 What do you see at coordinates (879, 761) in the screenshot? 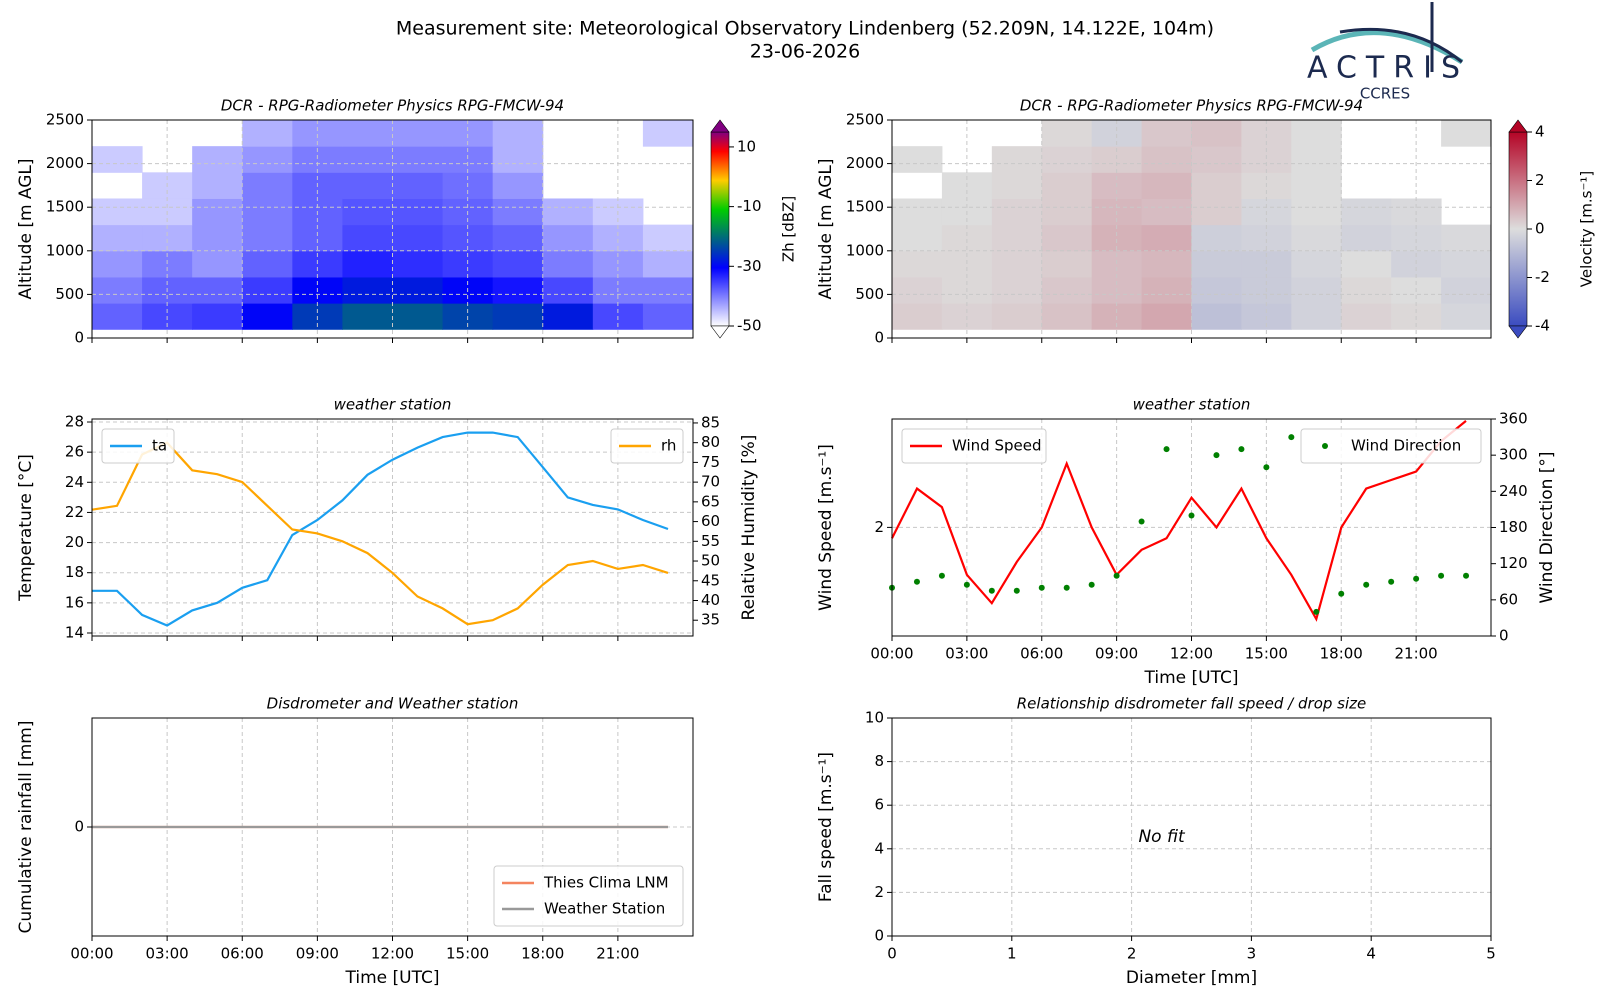
I see `y-tick-label: 8` at bounding box center [879, 761].